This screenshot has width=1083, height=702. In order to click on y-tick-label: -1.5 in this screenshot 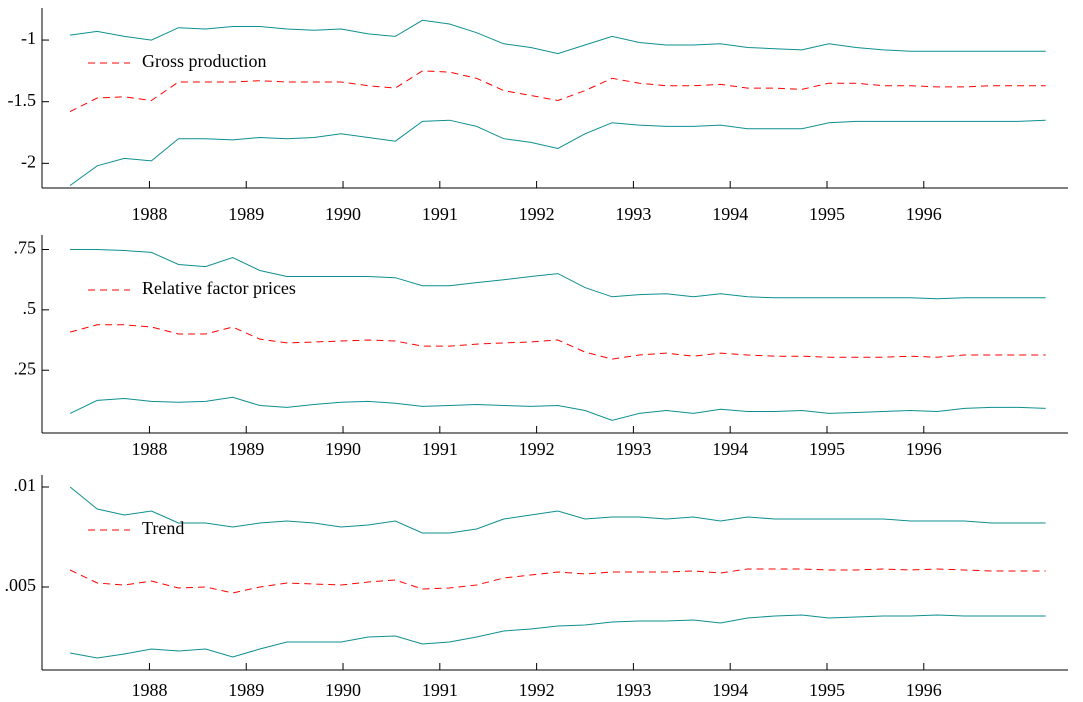, I will do `click(22, 100)`.